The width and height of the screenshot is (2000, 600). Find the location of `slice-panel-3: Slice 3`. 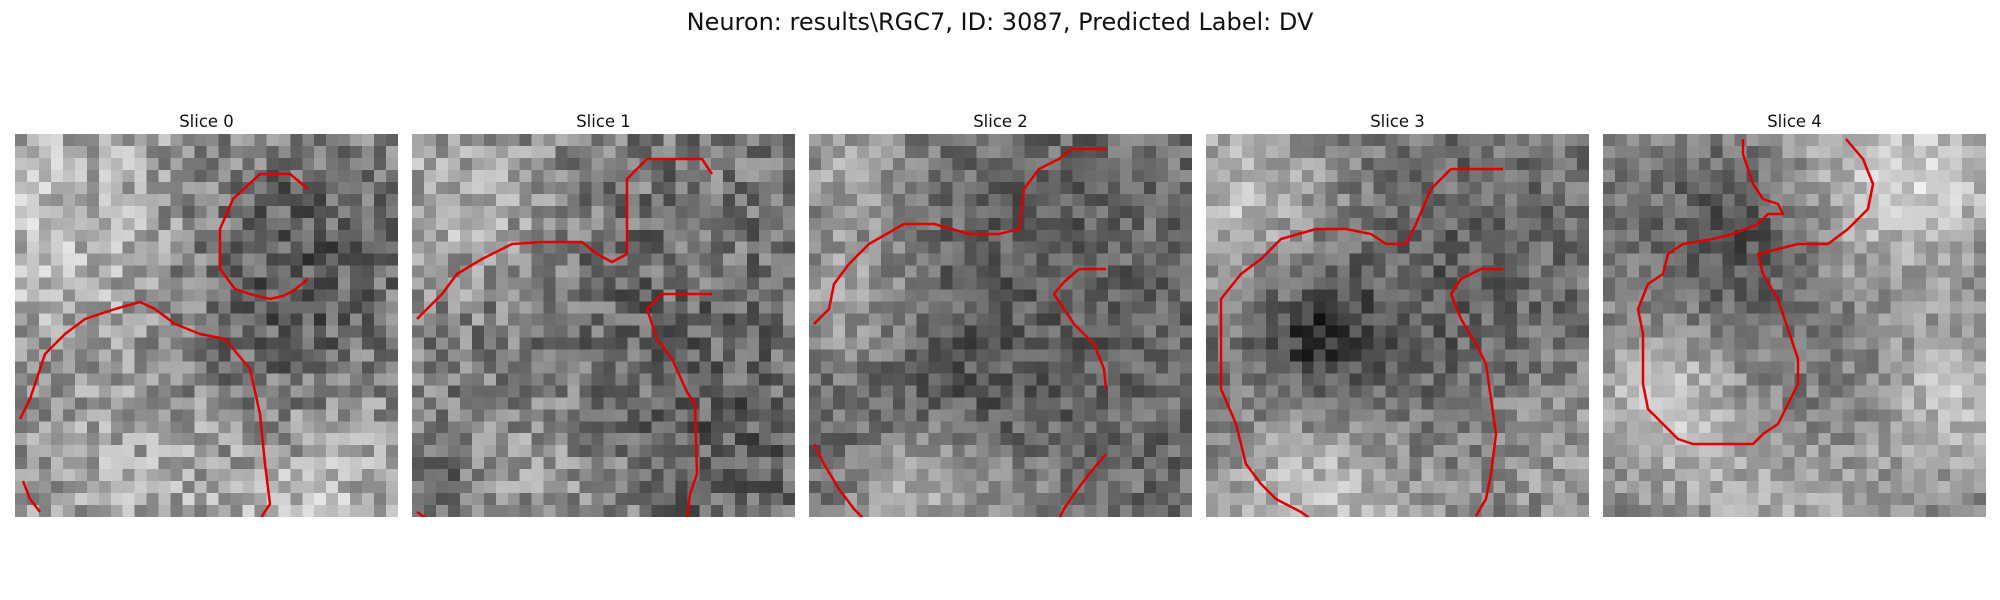

slice-panel-3: Slice 3 is located at coordinates (1397, 314).